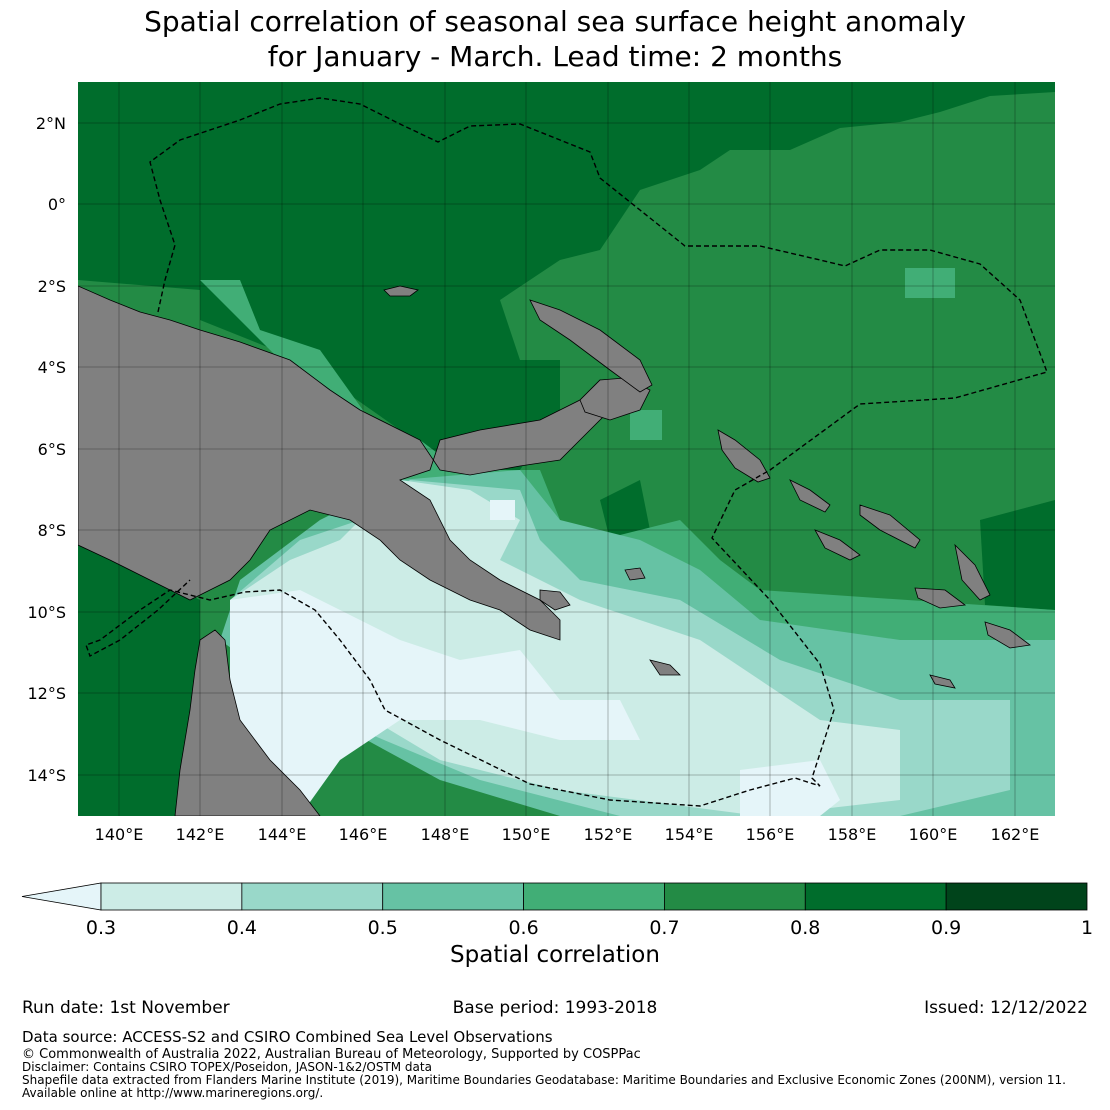 The width and height of the screenshot is (1110, 1110). Describe the element at coordinates (1017, 555) in the screenshot. I see `field-high-east` at that location.